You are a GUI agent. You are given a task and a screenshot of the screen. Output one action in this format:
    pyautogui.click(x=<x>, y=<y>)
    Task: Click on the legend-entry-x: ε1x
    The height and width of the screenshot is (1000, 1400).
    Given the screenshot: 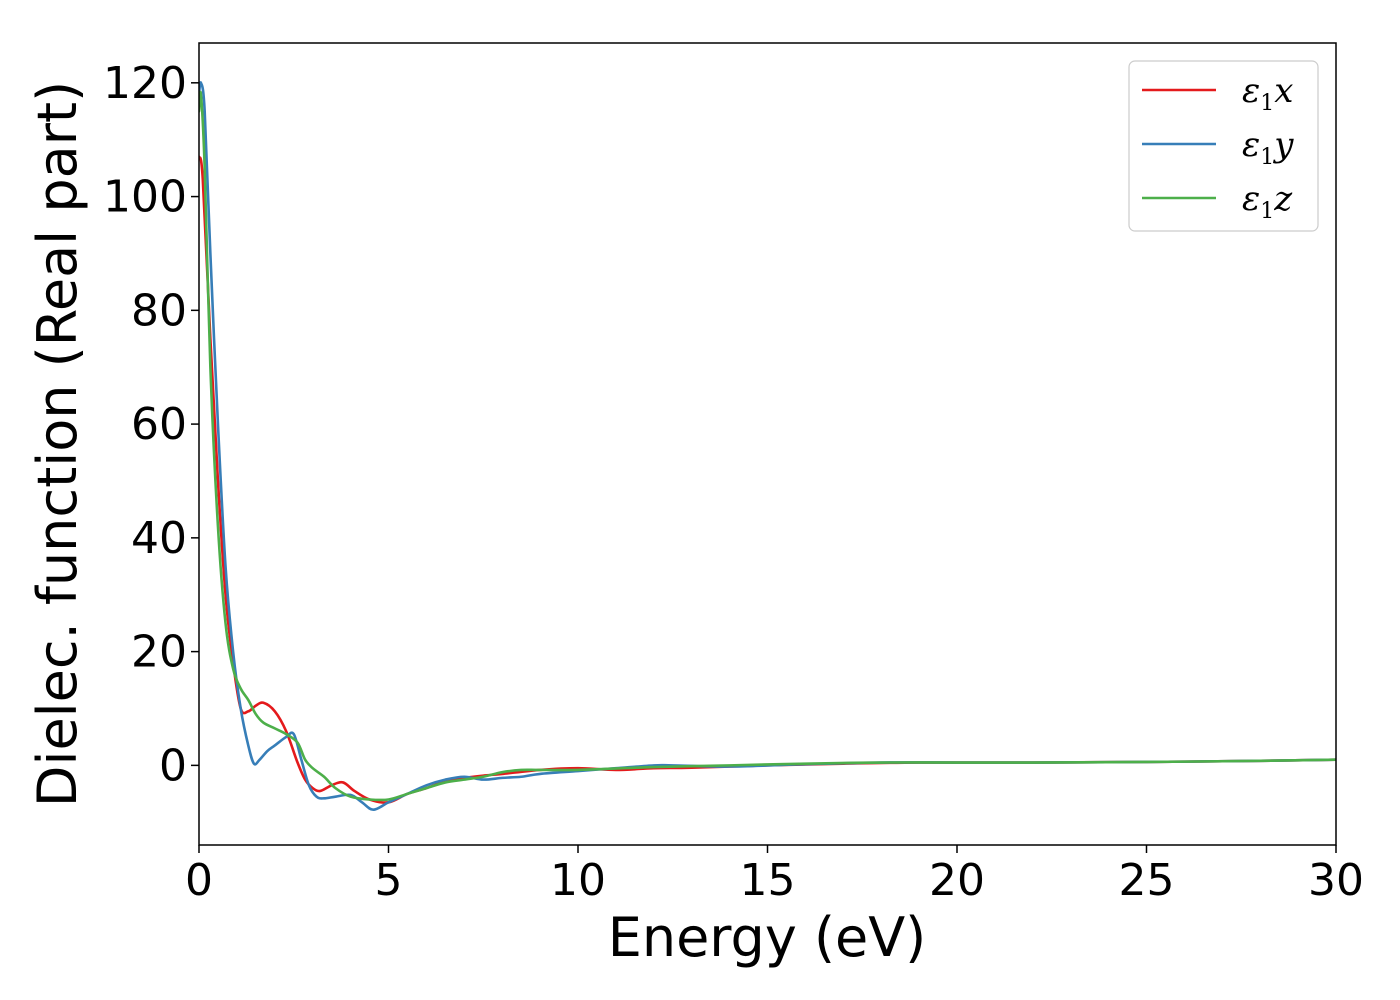 What is the action you would take?
    pyautogui.click(x=1267, y=93)
    